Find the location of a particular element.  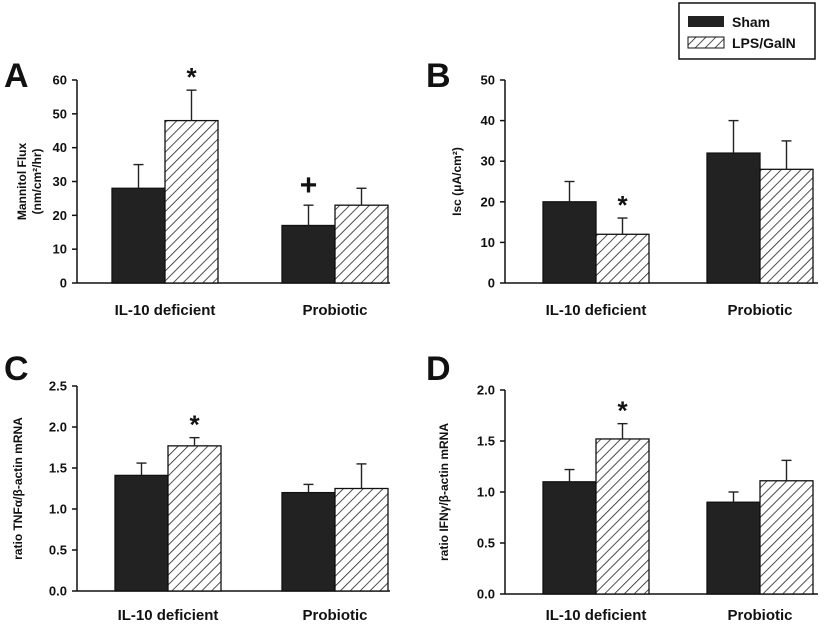

y-tick-label: 60 is located at coordinates (60, 80).